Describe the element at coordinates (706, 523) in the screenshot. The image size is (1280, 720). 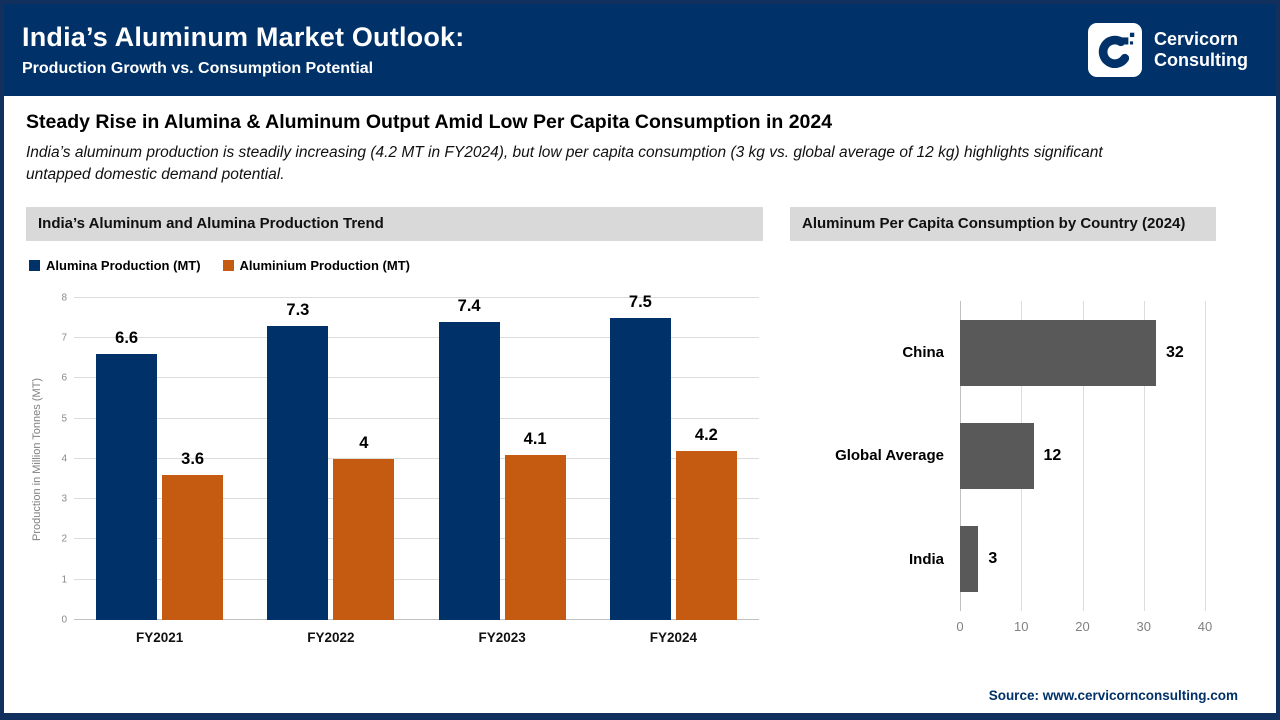
I see `bar: 4.2` at that location.